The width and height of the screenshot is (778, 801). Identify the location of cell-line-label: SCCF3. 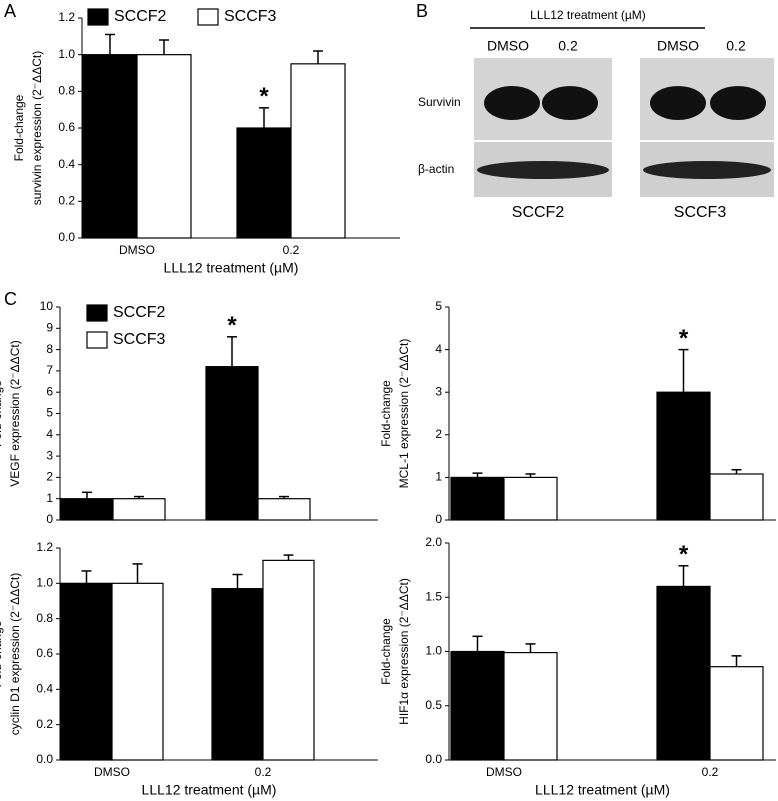
(700, 212).